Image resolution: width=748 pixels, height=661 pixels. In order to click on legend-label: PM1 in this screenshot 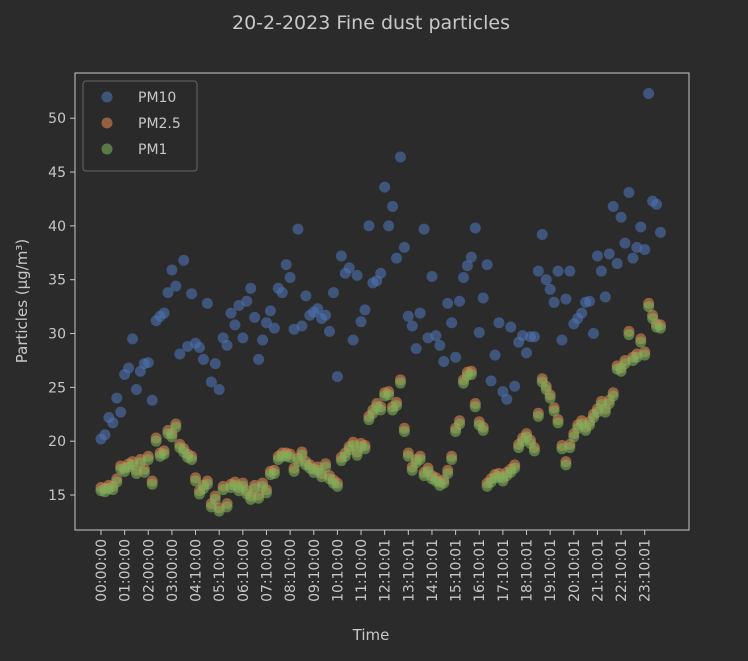, I will do `click(152, 150)`.